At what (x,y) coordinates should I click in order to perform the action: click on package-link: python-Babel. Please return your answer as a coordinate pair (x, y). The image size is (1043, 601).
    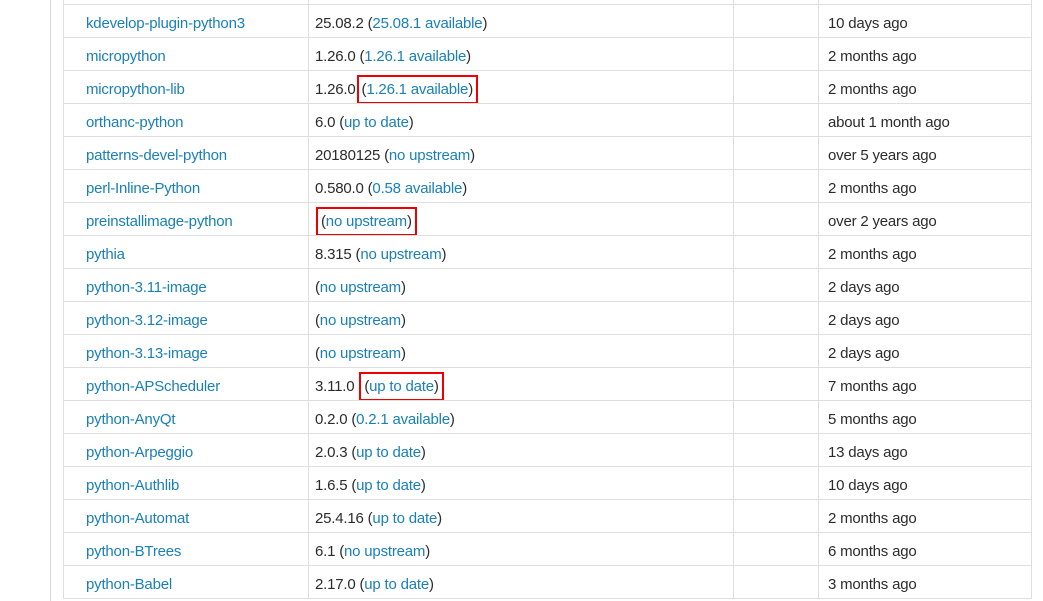
    Looking at the image, I should click on (129, 584).